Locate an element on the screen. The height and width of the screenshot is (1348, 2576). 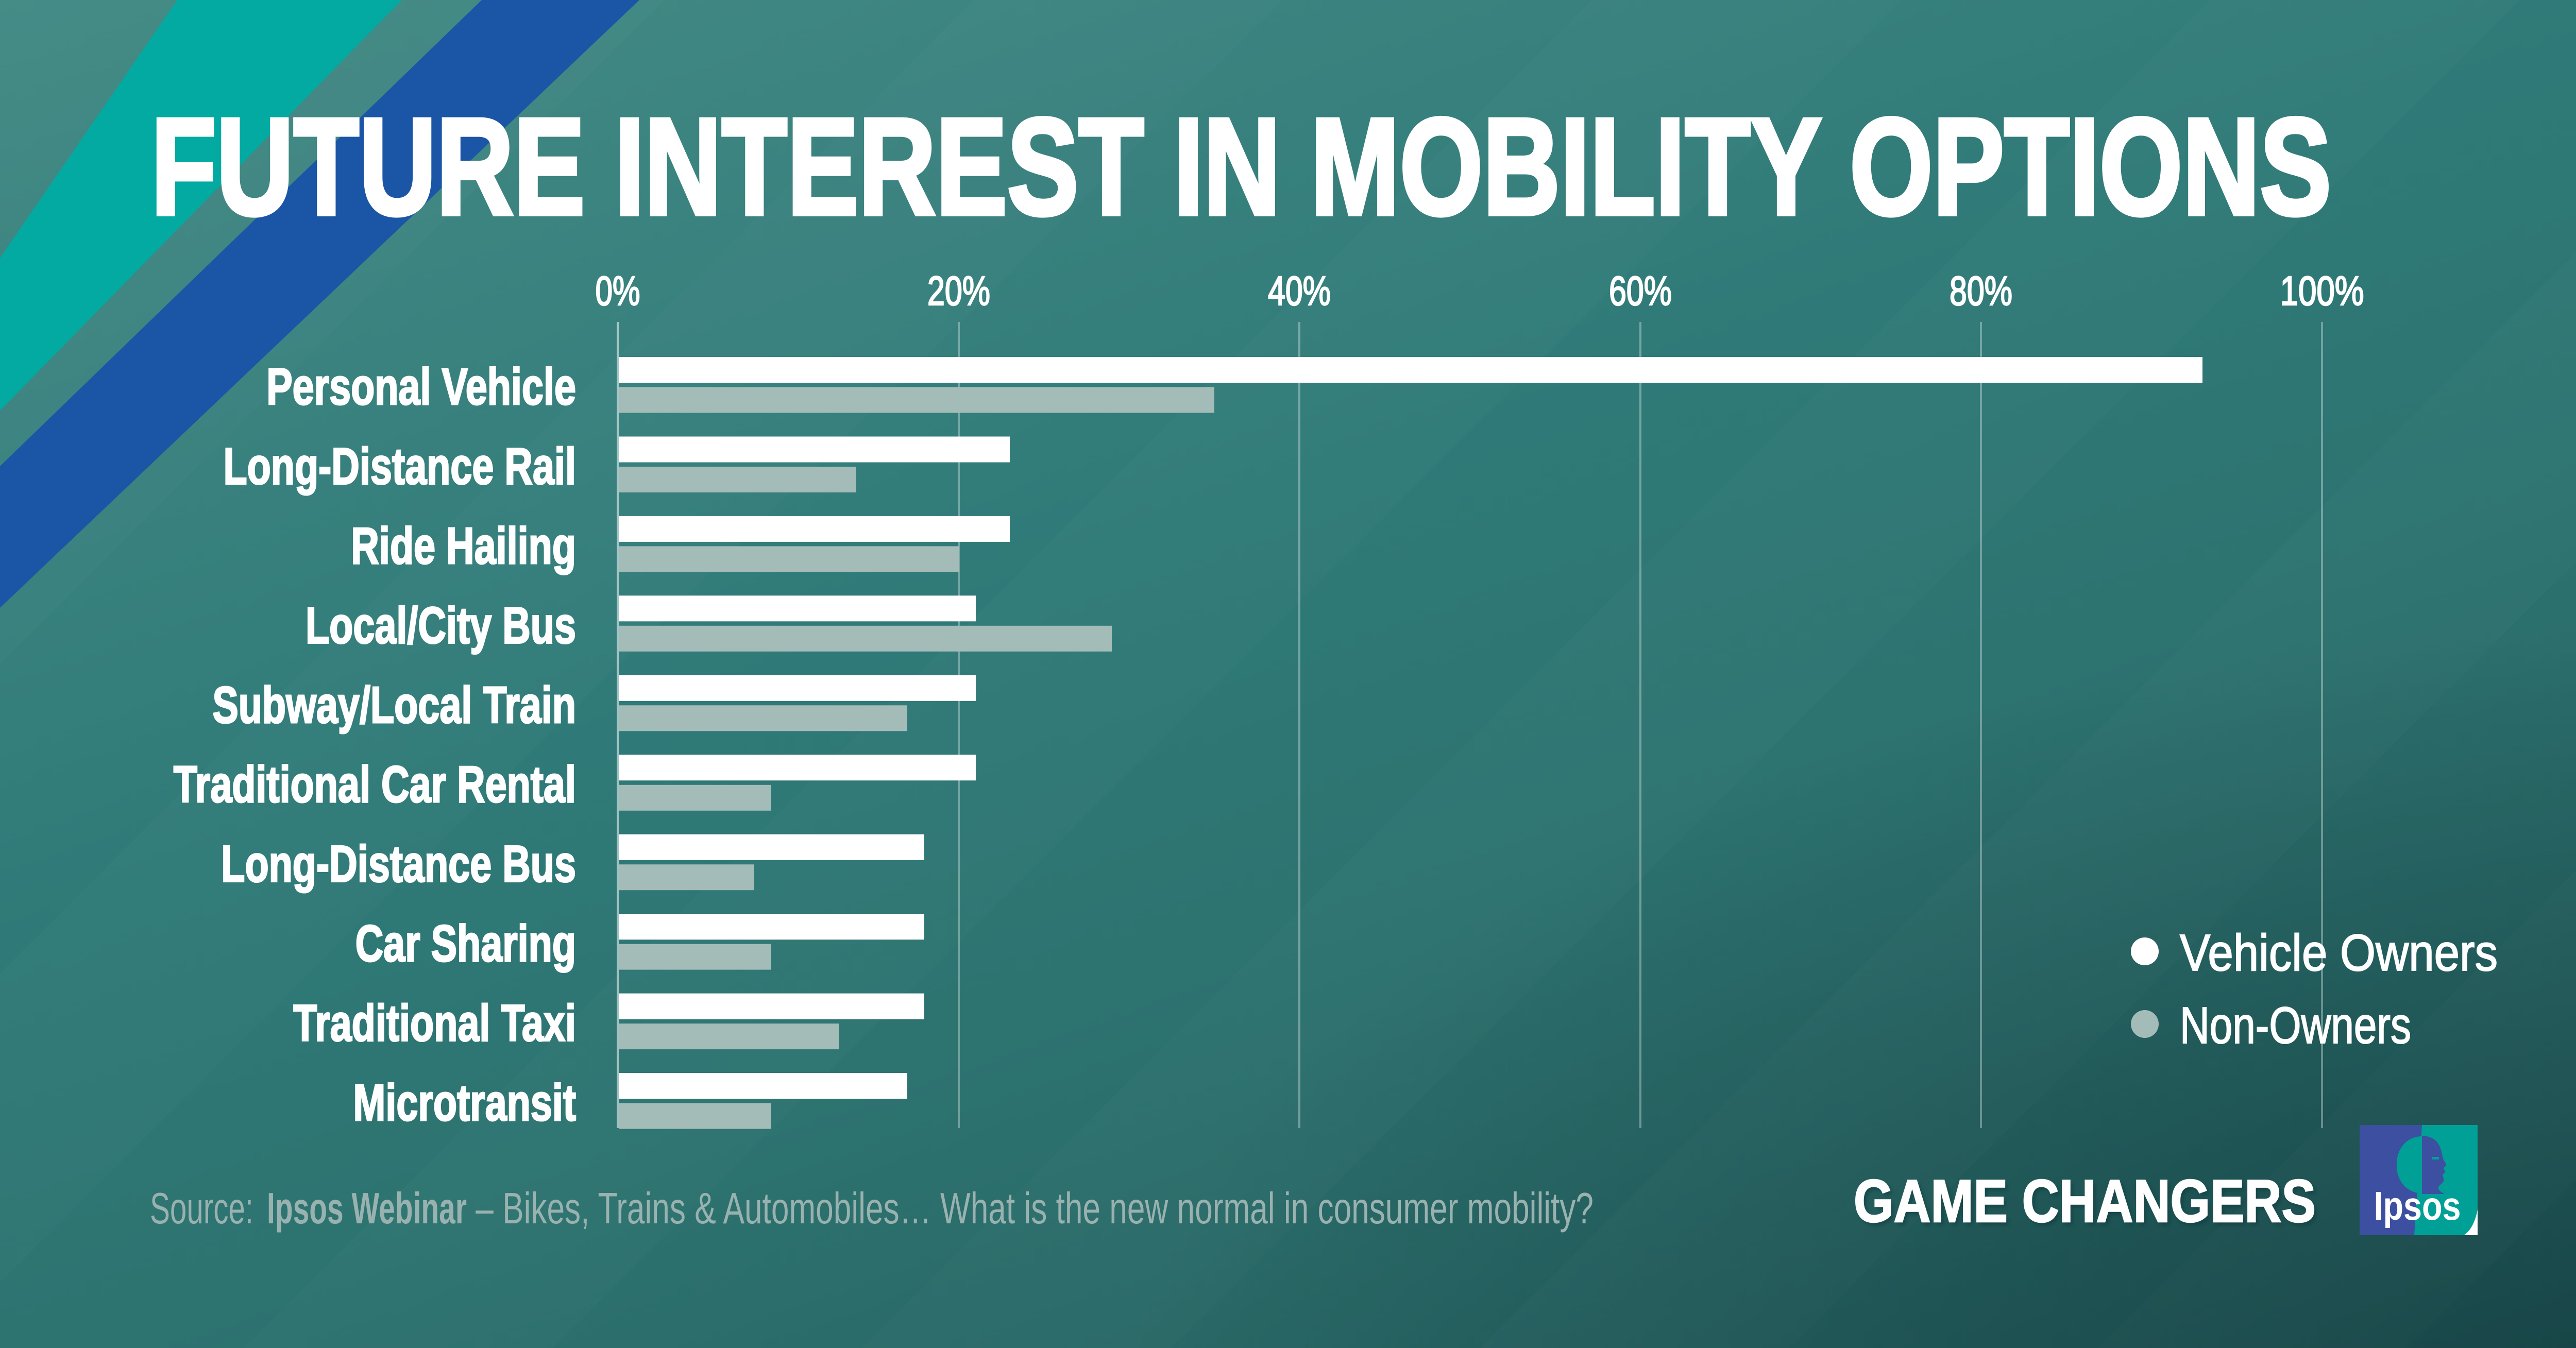
svg-text: Long-Distance Rail is located at coordinates (399, 466).